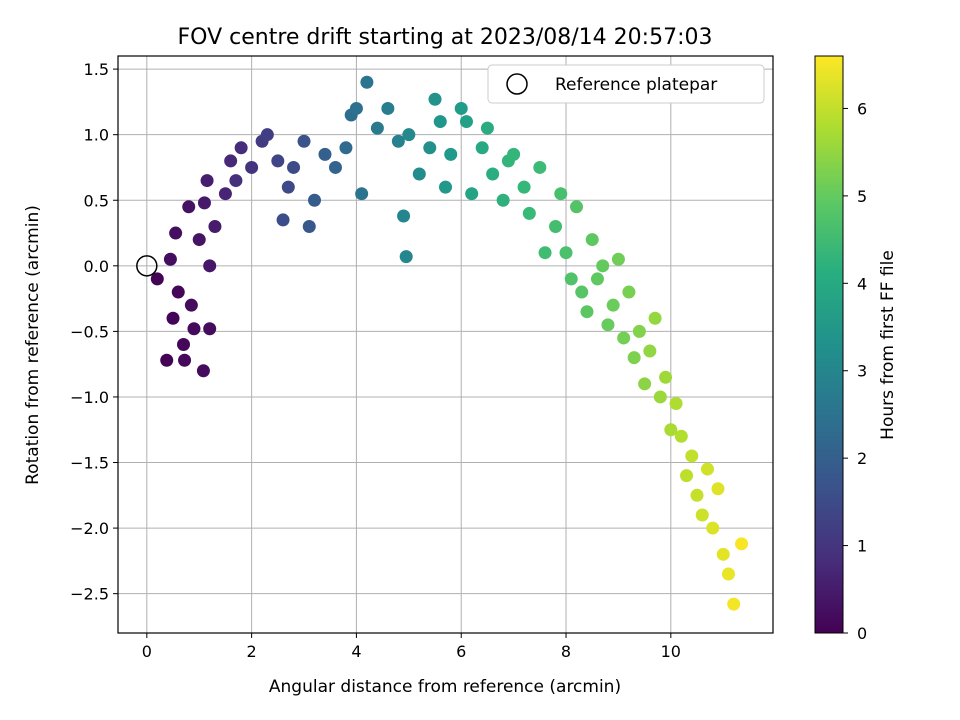 This screenshot has width=960, height=720. What do you see at coordinates (862, 546) in the screenshot?
I see `colorbar-tick-label: 1` at bounding box center [862, 546].